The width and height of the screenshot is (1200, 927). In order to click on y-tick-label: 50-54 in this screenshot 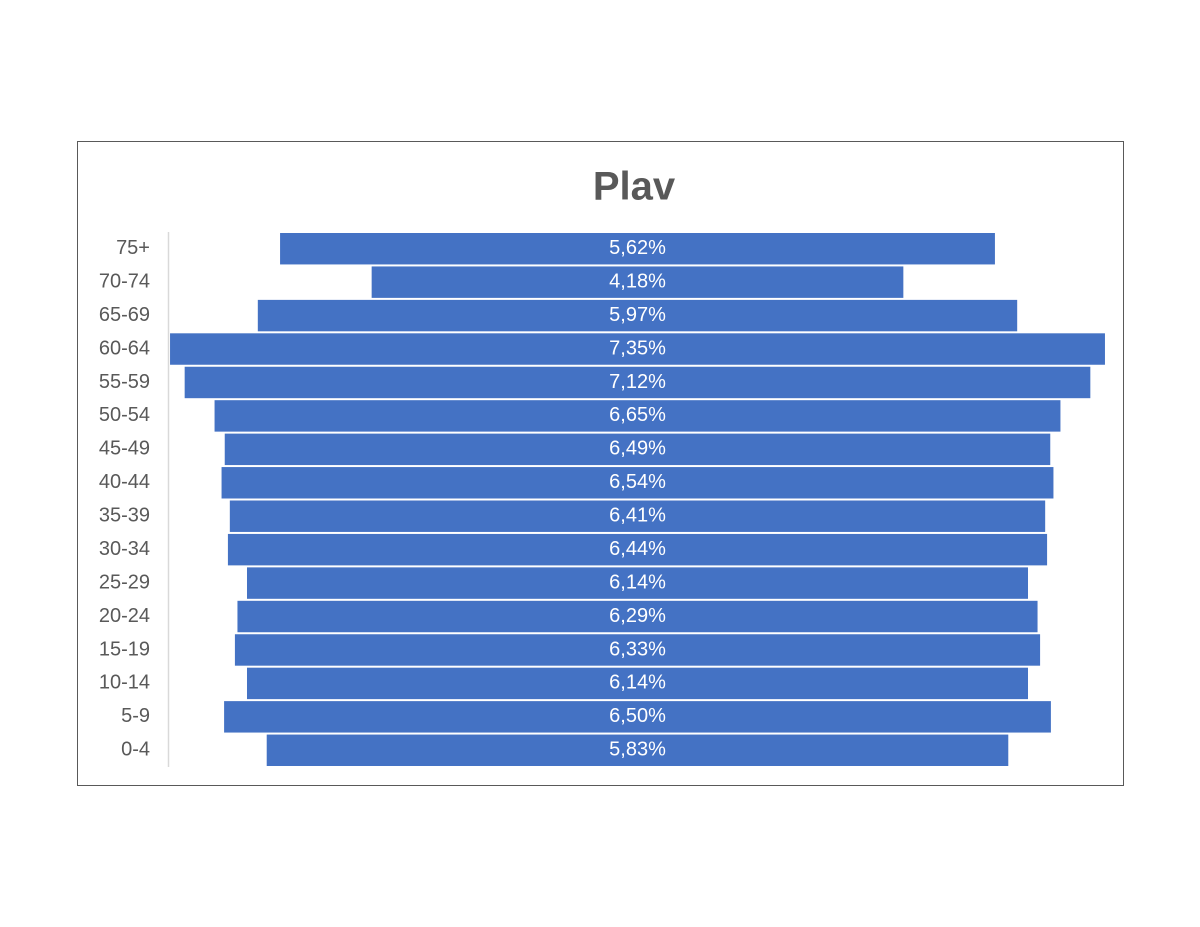, I will do `click(124, 415)`.